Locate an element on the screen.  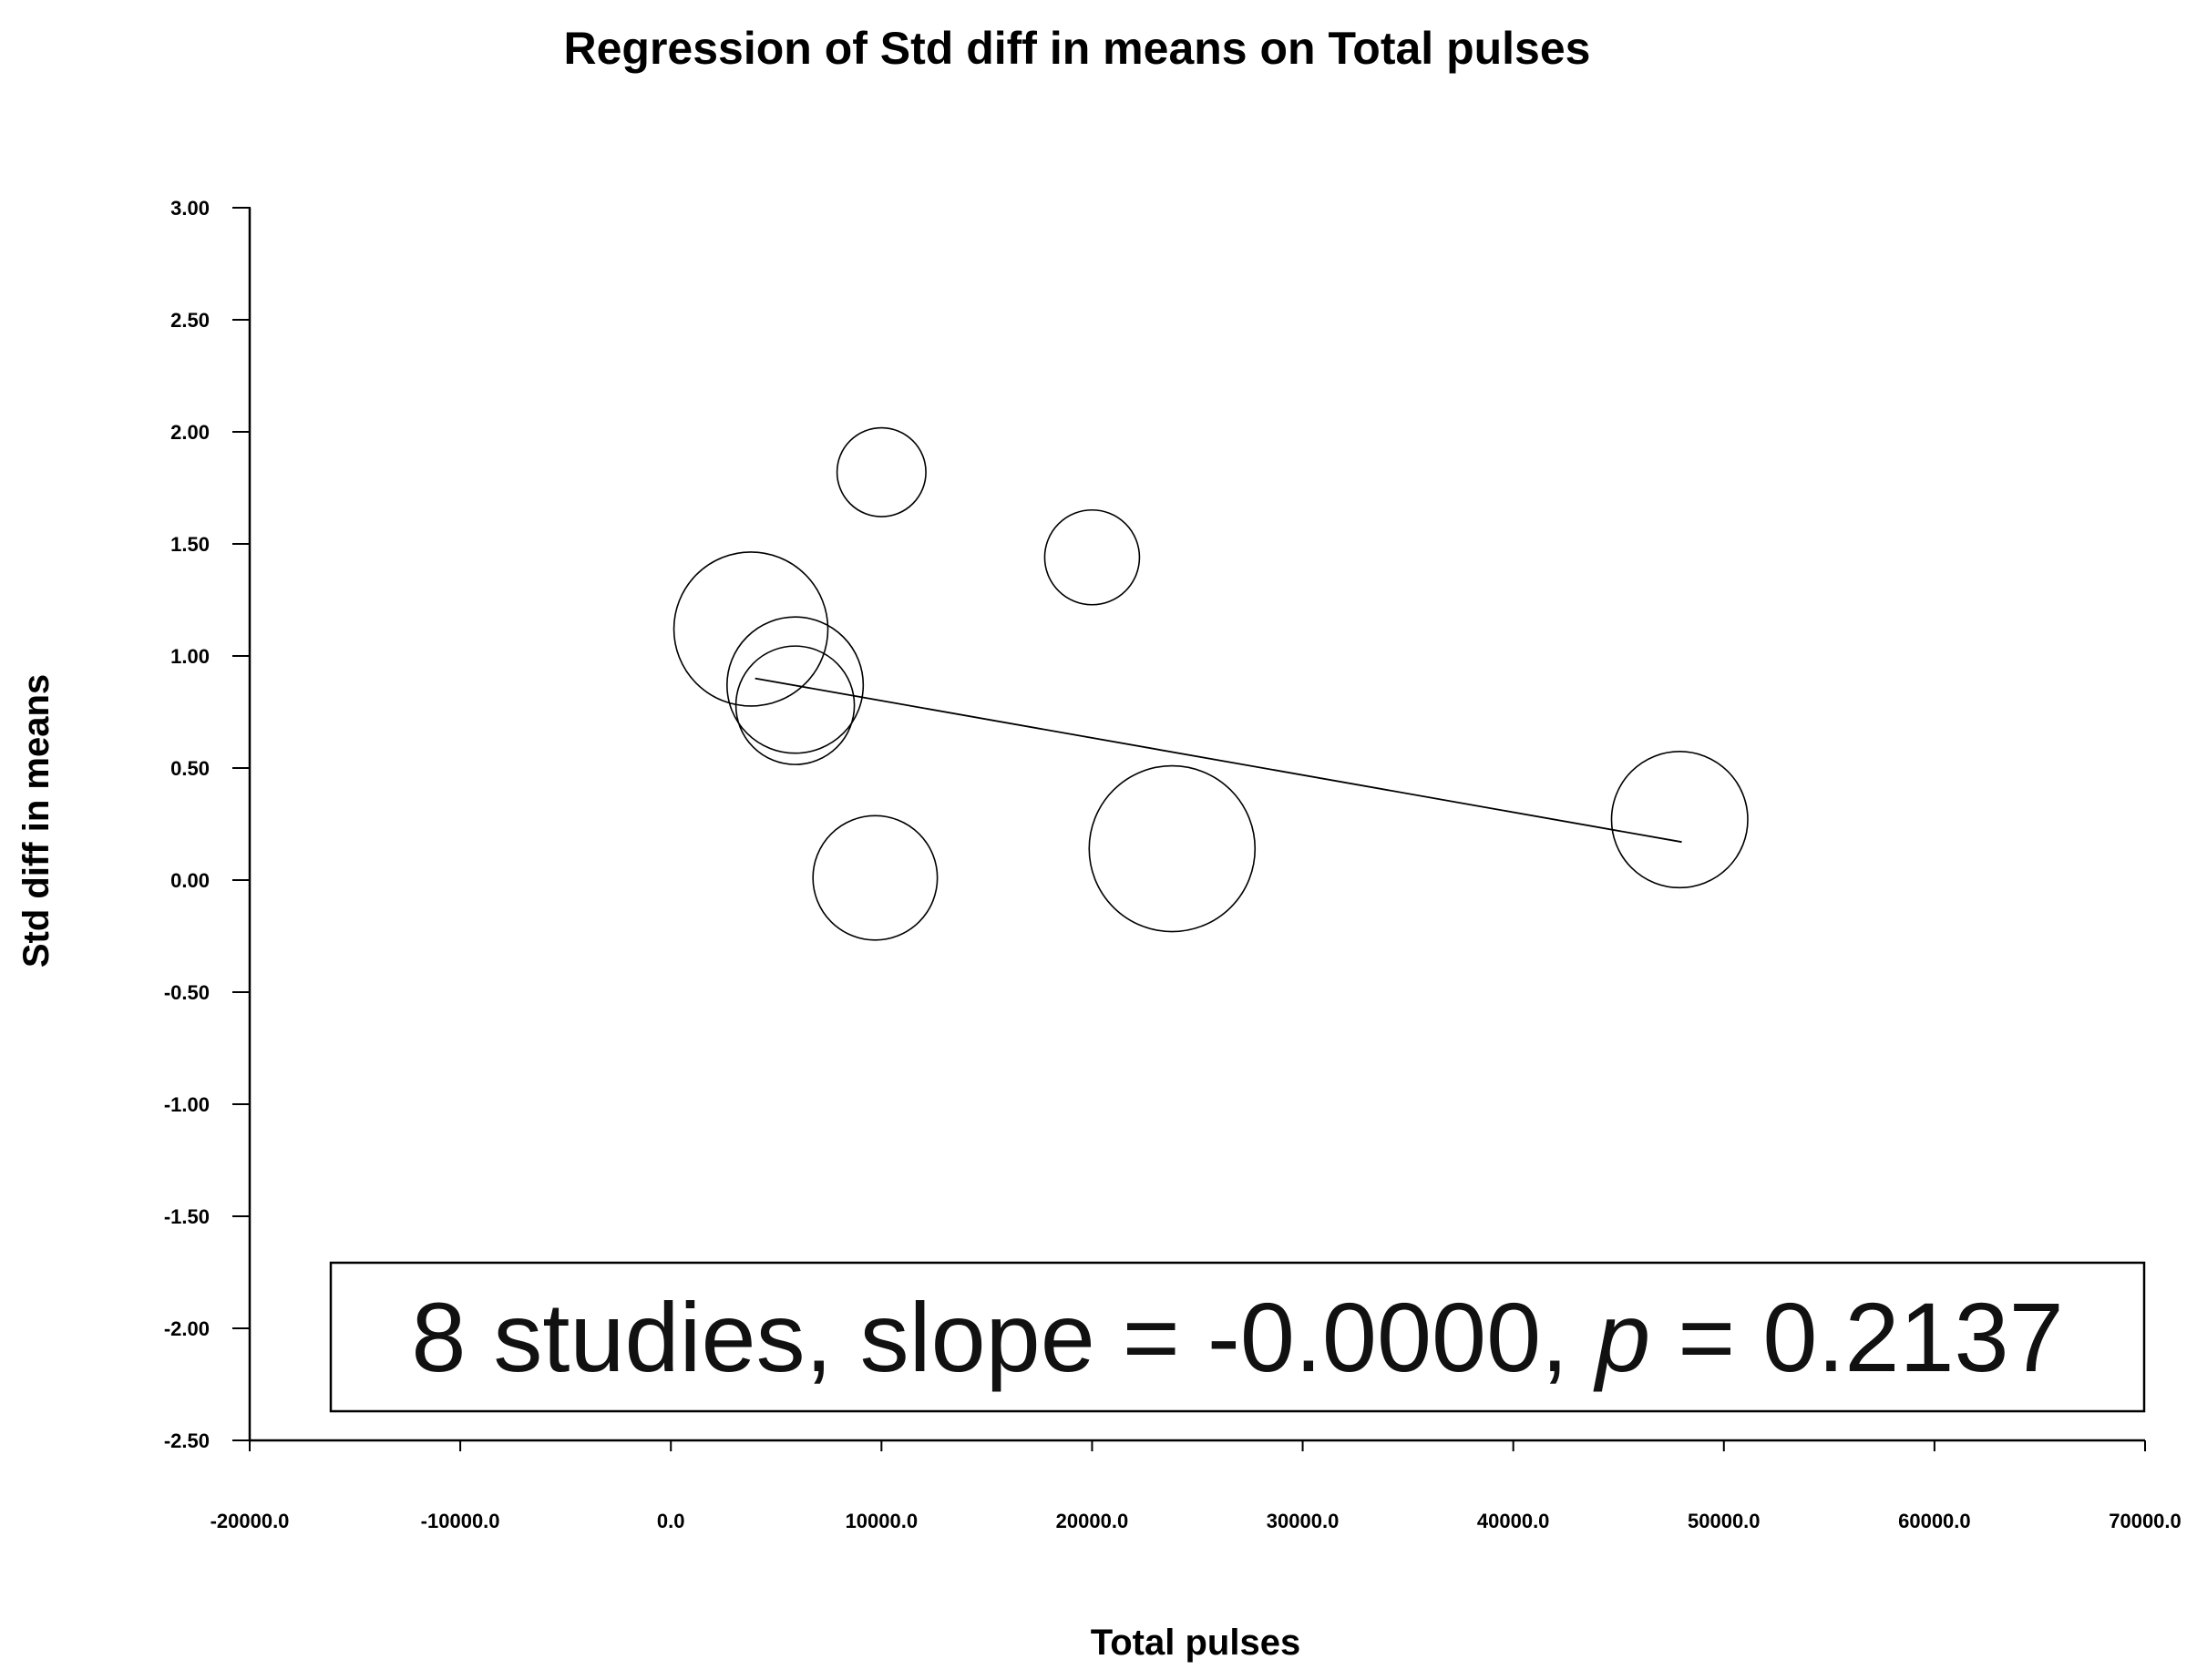
annotation-box is located at coordinates (1237, 1337).